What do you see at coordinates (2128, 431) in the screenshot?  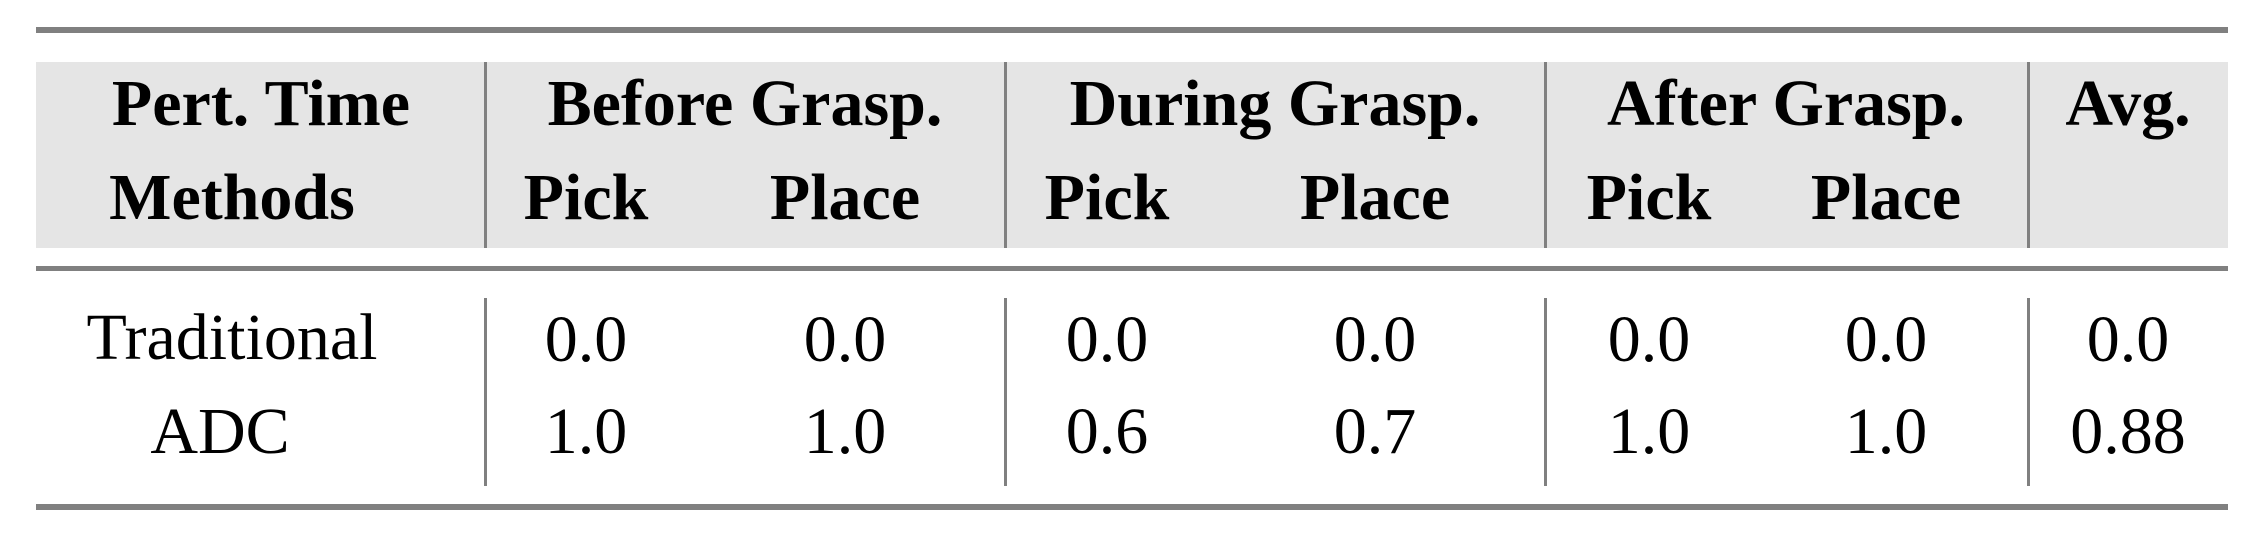 I see `avg-cell: 0.88` at bounding box center [2128, 431].